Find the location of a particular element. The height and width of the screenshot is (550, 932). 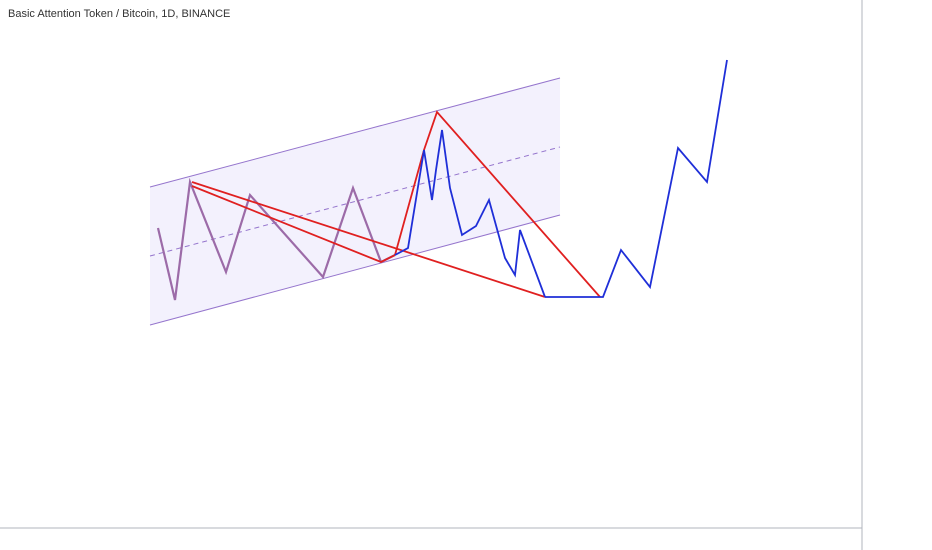

wave-path is located at coordinates (276, 239).